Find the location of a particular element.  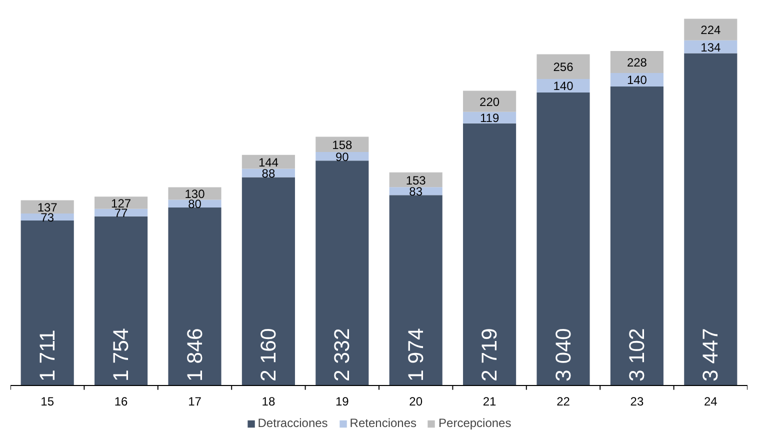

data-label: 3 102 is located at coordinates (636, 355).